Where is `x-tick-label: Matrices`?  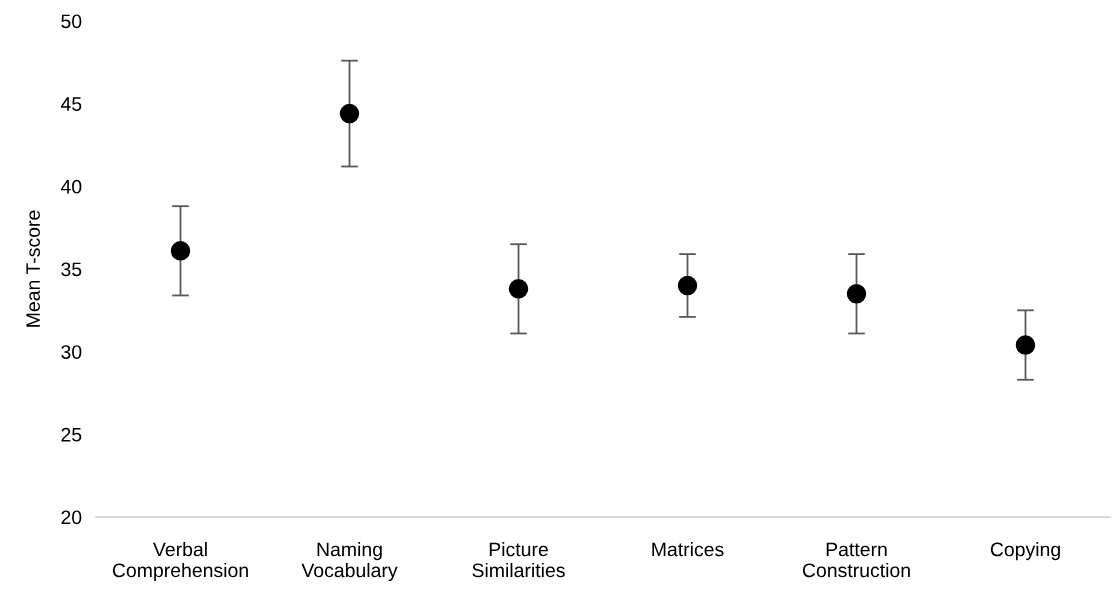
x-tick-label: Matrices is located at coordinates (688, 549).